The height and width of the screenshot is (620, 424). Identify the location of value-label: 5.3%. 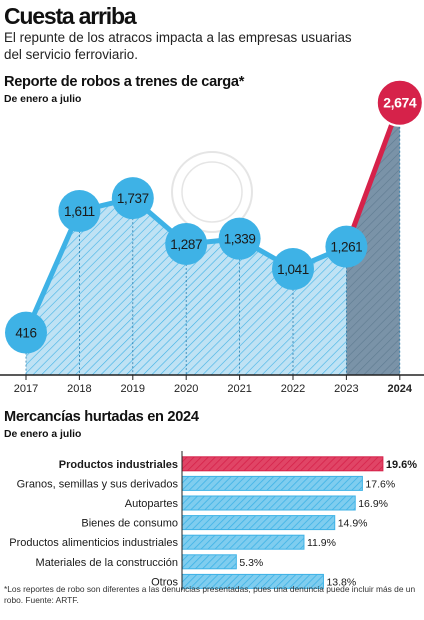
(251, 563).